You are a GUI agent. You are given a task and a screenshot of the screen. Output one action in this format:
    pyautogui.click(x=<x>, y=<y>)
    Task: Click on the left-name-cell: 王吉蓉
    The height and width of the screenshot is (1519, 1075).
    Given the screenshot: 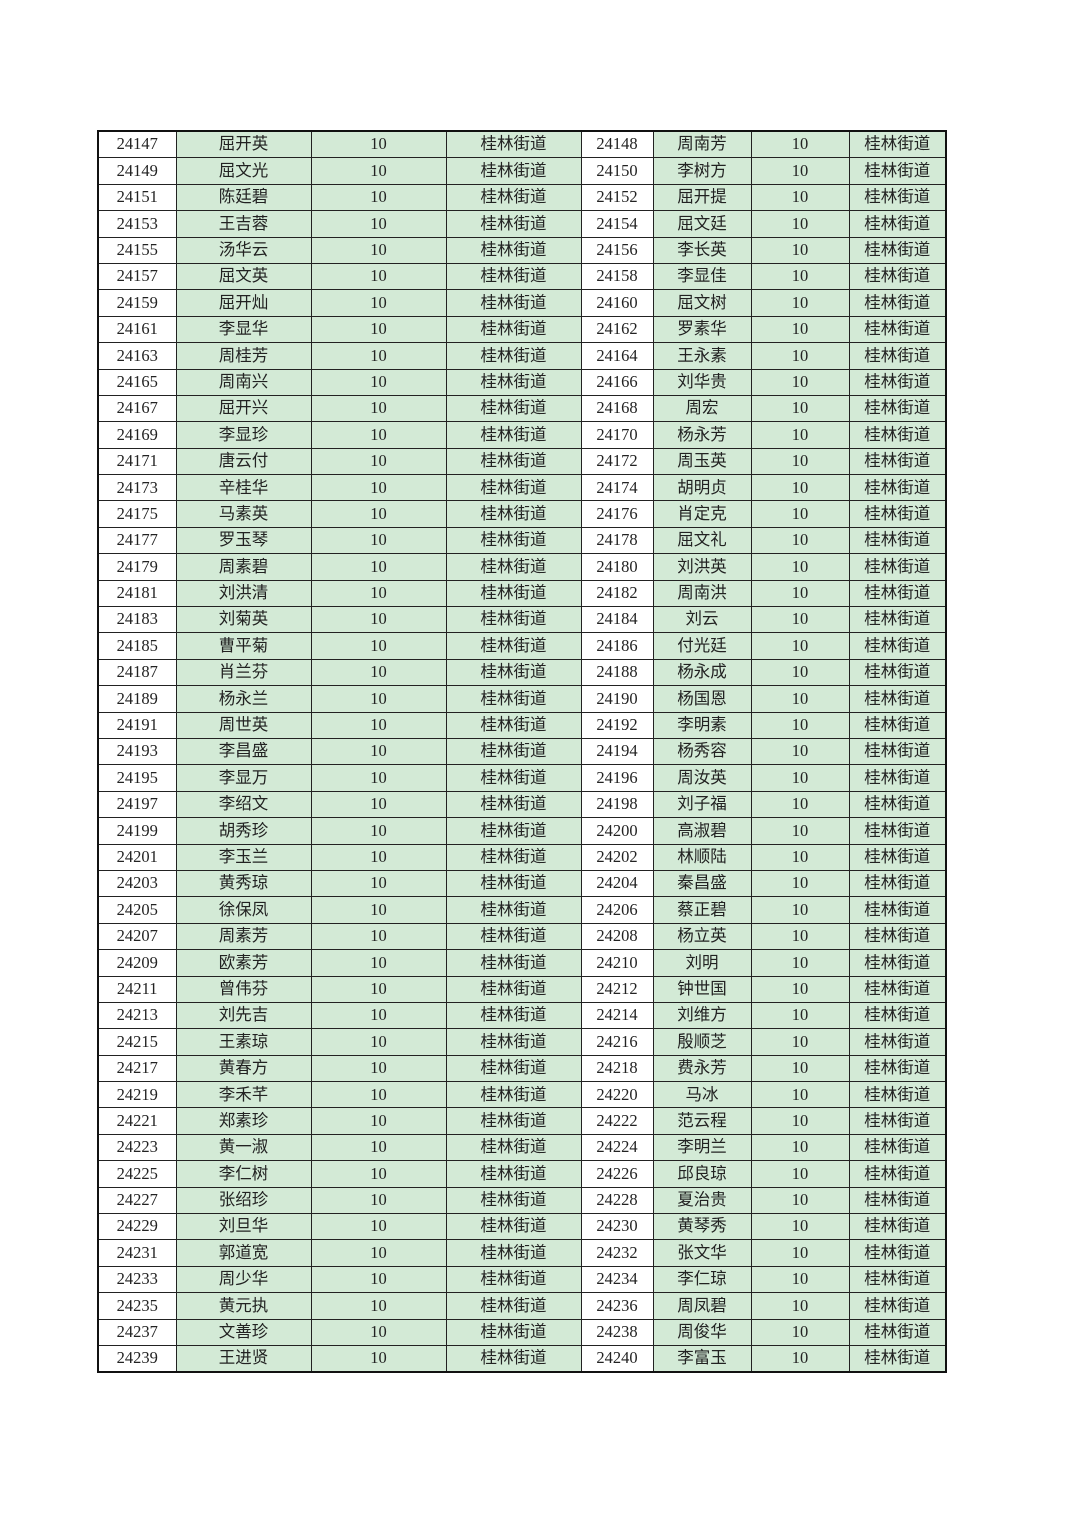 What is the action you would take?
    pyautogui.click(x=243, y=224)
    